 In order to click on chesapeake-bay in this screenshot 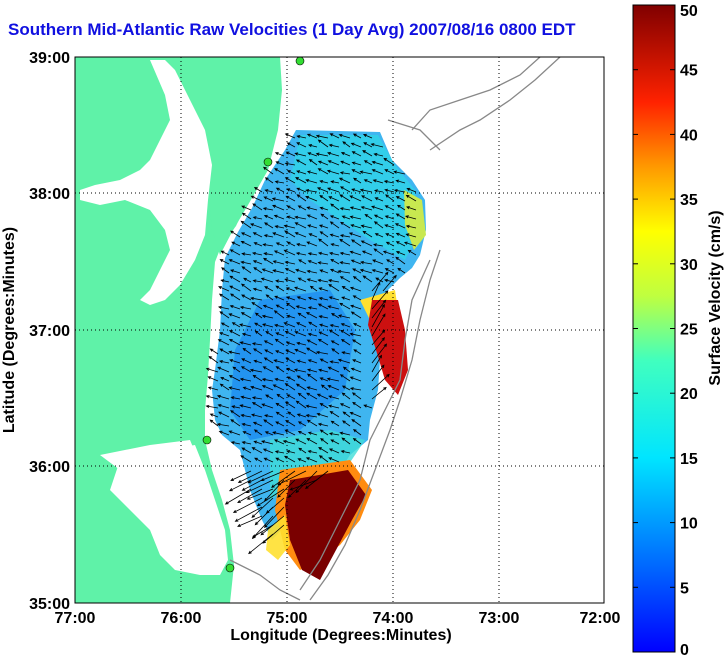, I will do `click(146, 182)`.